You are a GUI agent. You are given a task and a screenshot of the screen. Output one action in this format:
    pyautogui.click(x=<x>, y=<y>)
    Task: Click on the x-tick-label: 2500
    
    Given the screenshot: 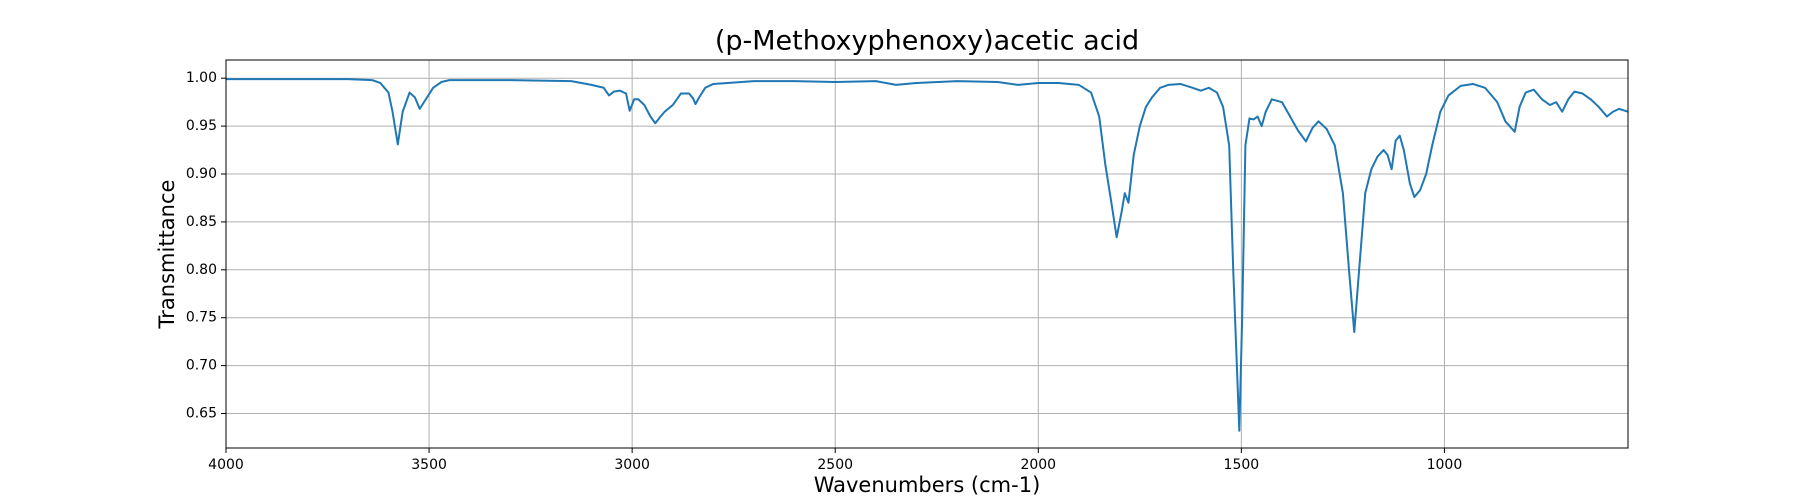 What is the action you would take?
    pyautogui.click(x=835, y=465)
    